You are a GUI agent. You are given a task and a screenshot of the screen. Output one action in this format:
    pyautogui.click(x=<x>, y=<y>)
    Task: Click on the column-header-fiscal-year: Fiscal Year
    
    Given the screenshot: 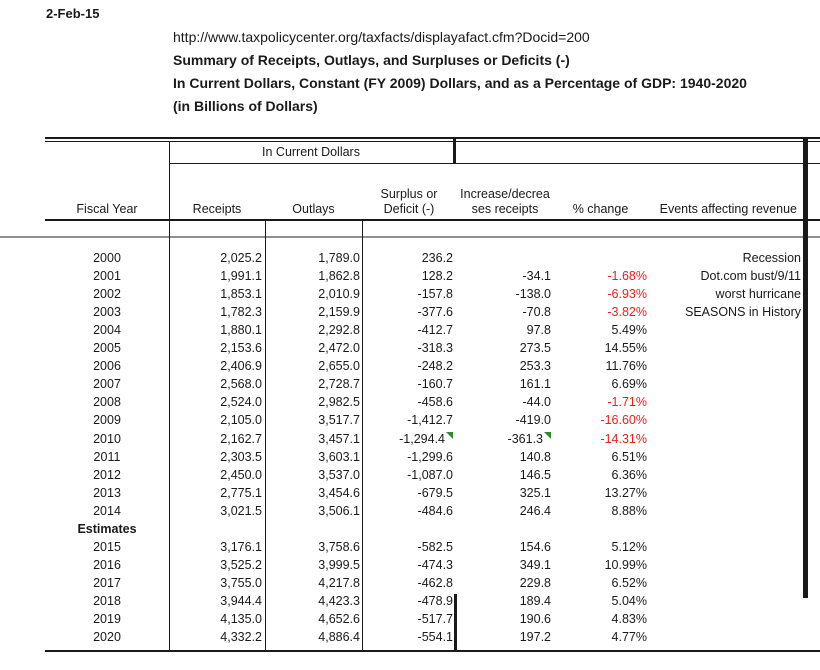 What is the action you would take?
    pyautogui.click(x=107, y=209)
    